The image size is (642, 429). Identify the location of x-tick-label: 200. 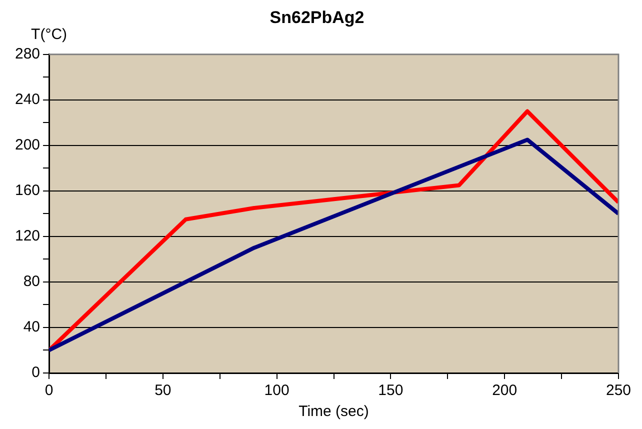
(505, 391).